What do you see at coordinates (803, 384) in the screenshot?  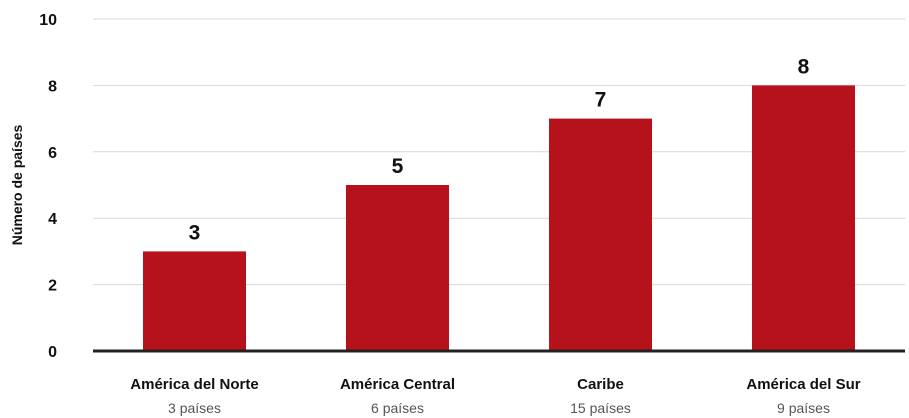 I see `x-category-label: América del Sur` at bounding box center [803, 384].